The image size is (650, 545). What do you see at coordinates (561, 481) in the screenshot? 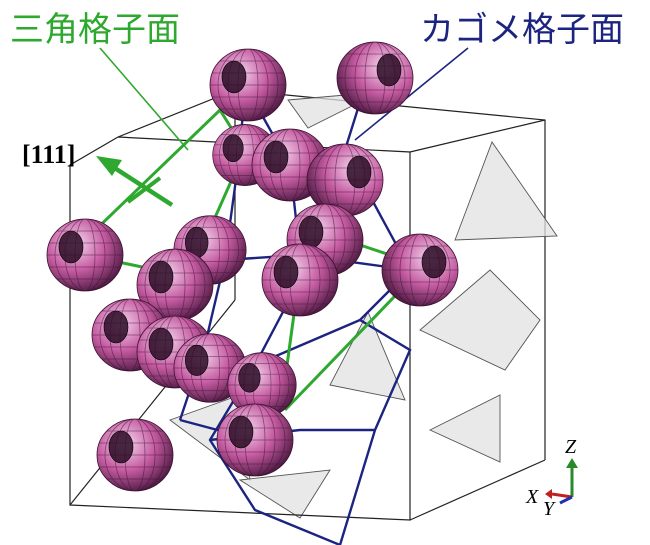
I see `axes-indicator` at bounding box center [561, 481].